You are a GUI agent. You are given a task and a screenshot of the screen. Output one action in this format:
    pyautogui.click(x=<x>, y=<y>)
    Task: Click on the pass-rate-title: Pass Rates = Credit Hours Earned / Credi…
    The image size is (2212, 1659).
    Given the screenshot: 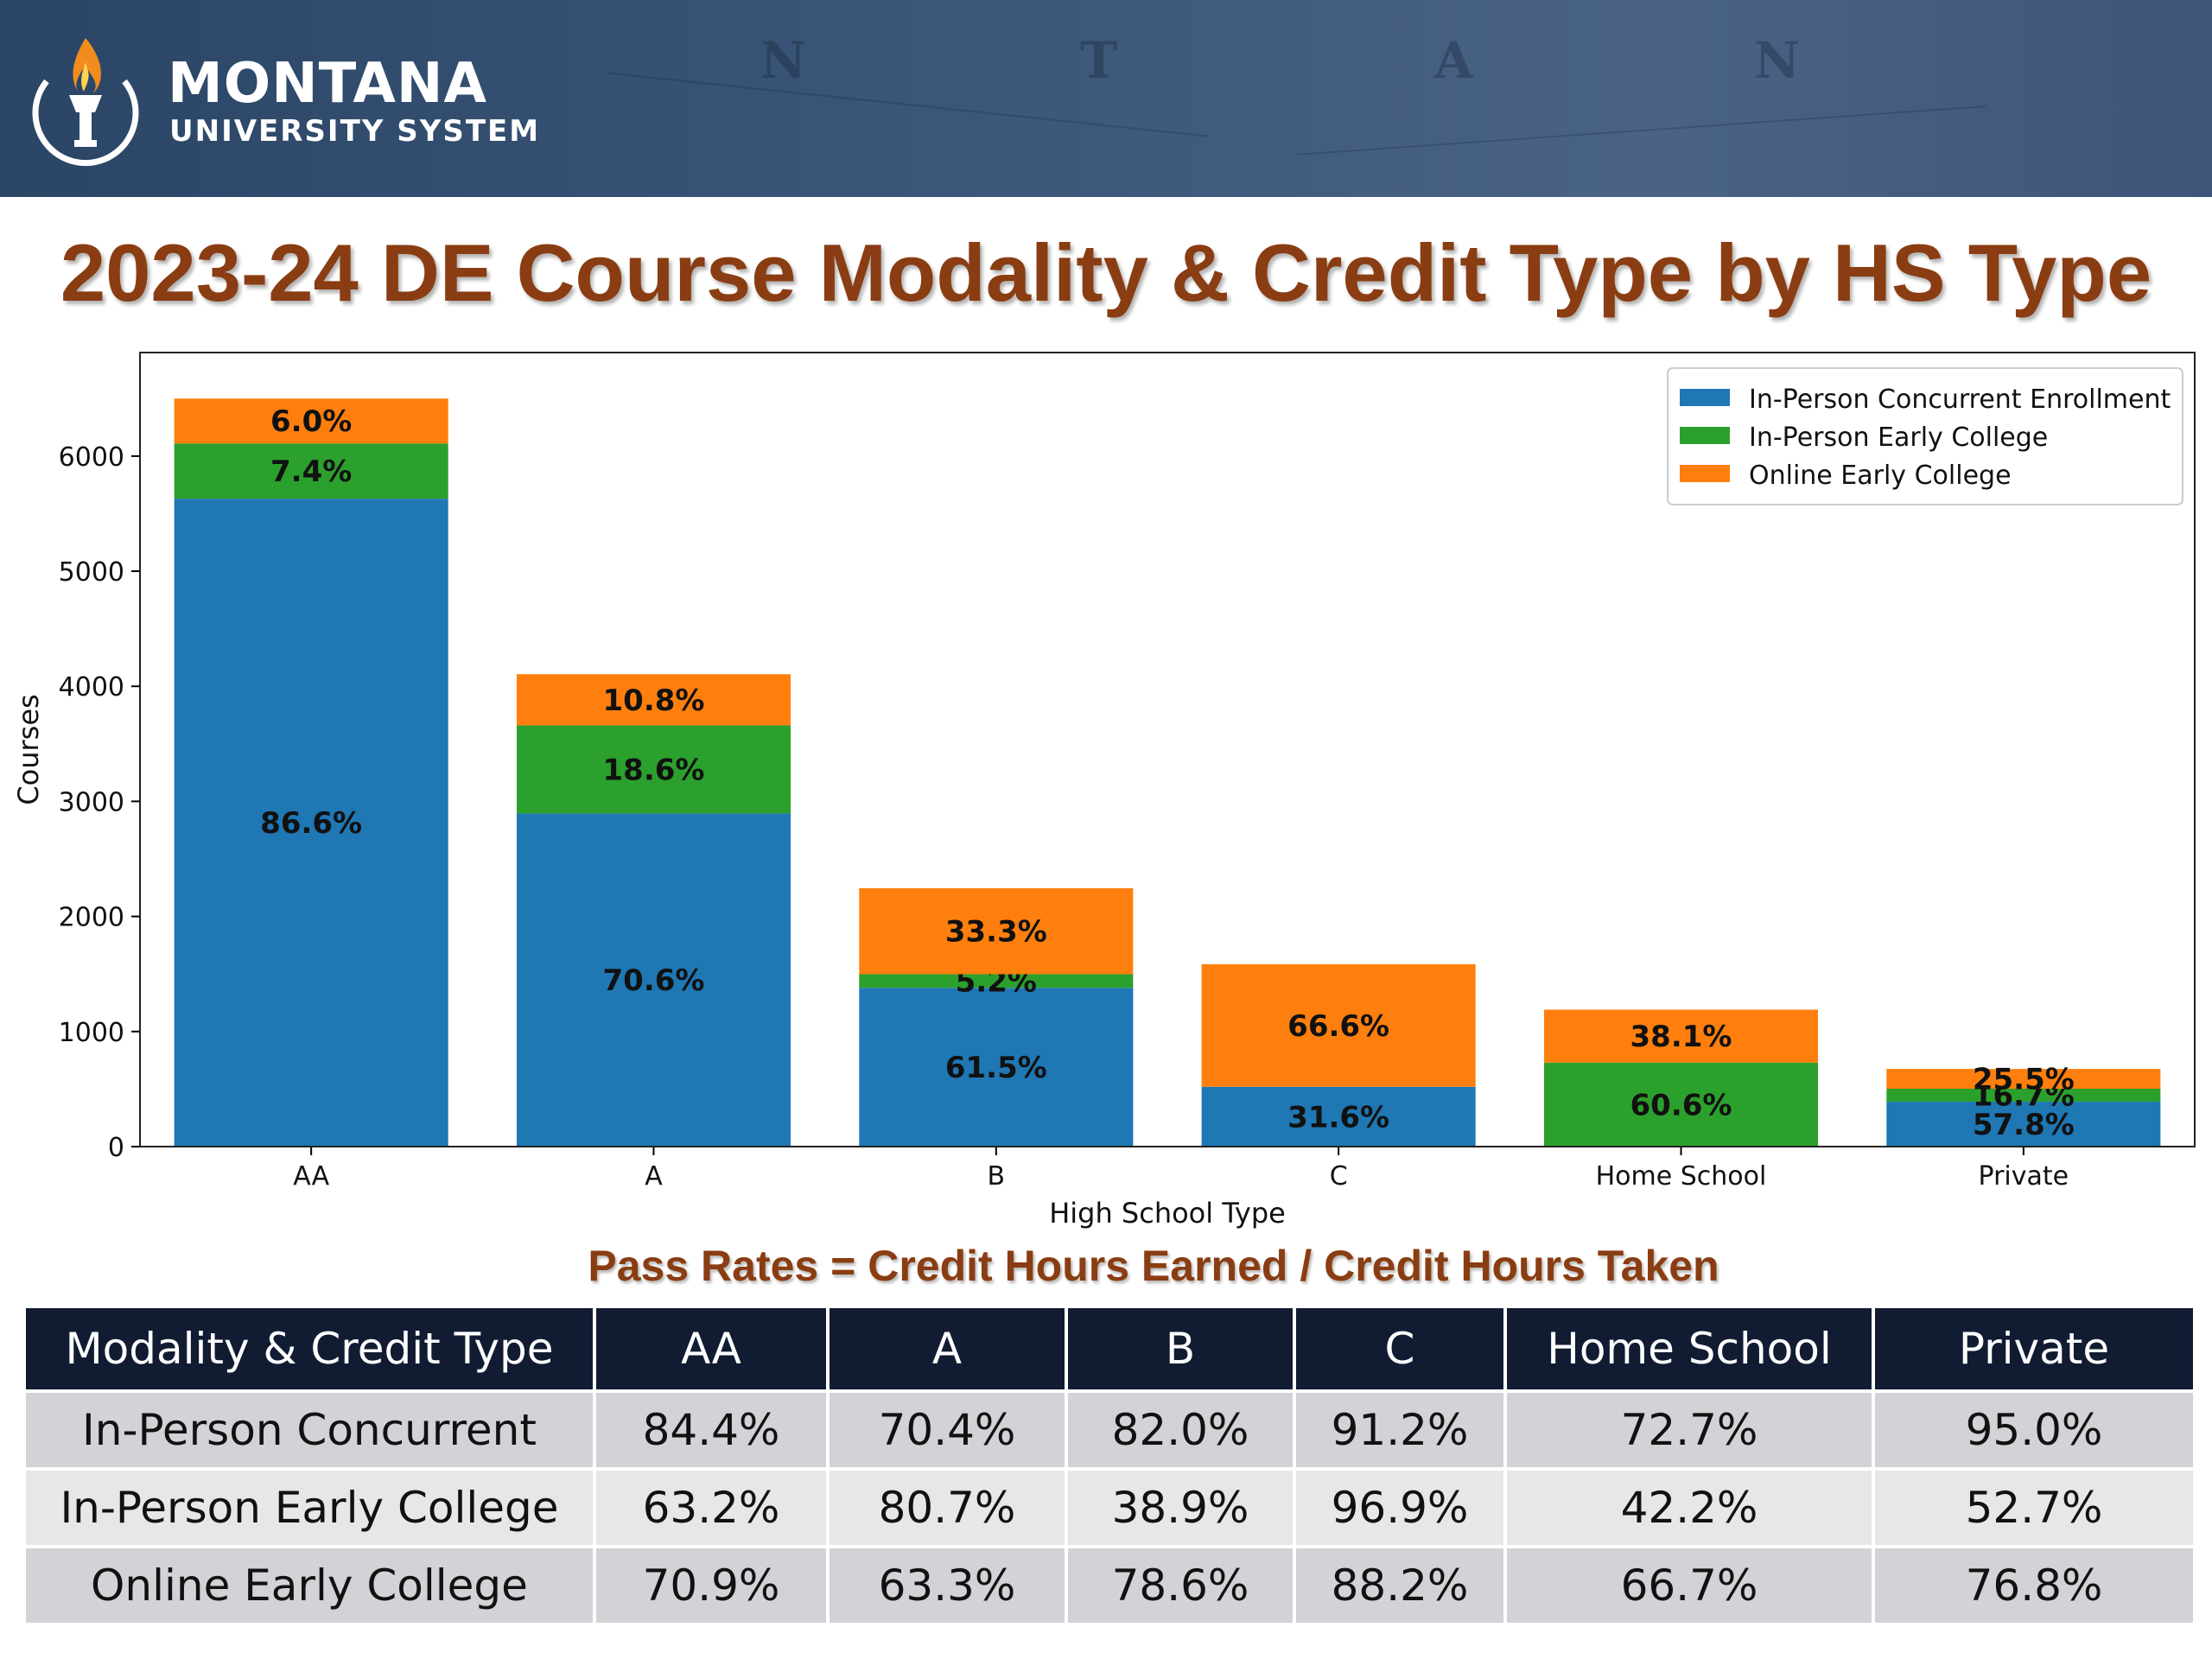 What is the action you would take?
    pyautogui.click(x=1153, y=1266)
    